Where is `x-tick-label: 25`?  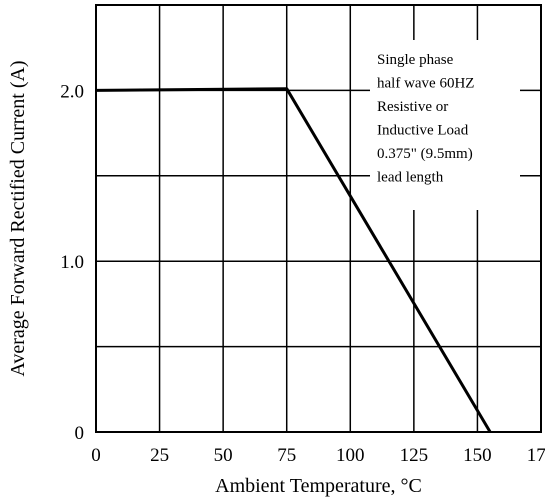 x-tick-label: 25 is located at coordinates (159, 455).